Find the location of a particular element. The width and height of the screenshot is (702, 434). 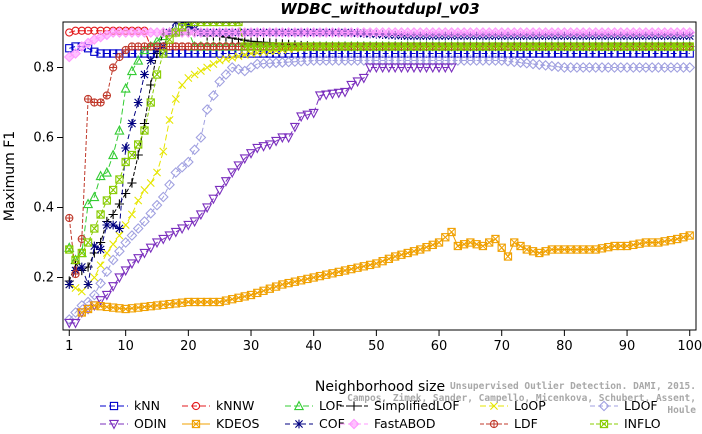

y-tick-label: 0.8 is located at coordinates (43, 68).